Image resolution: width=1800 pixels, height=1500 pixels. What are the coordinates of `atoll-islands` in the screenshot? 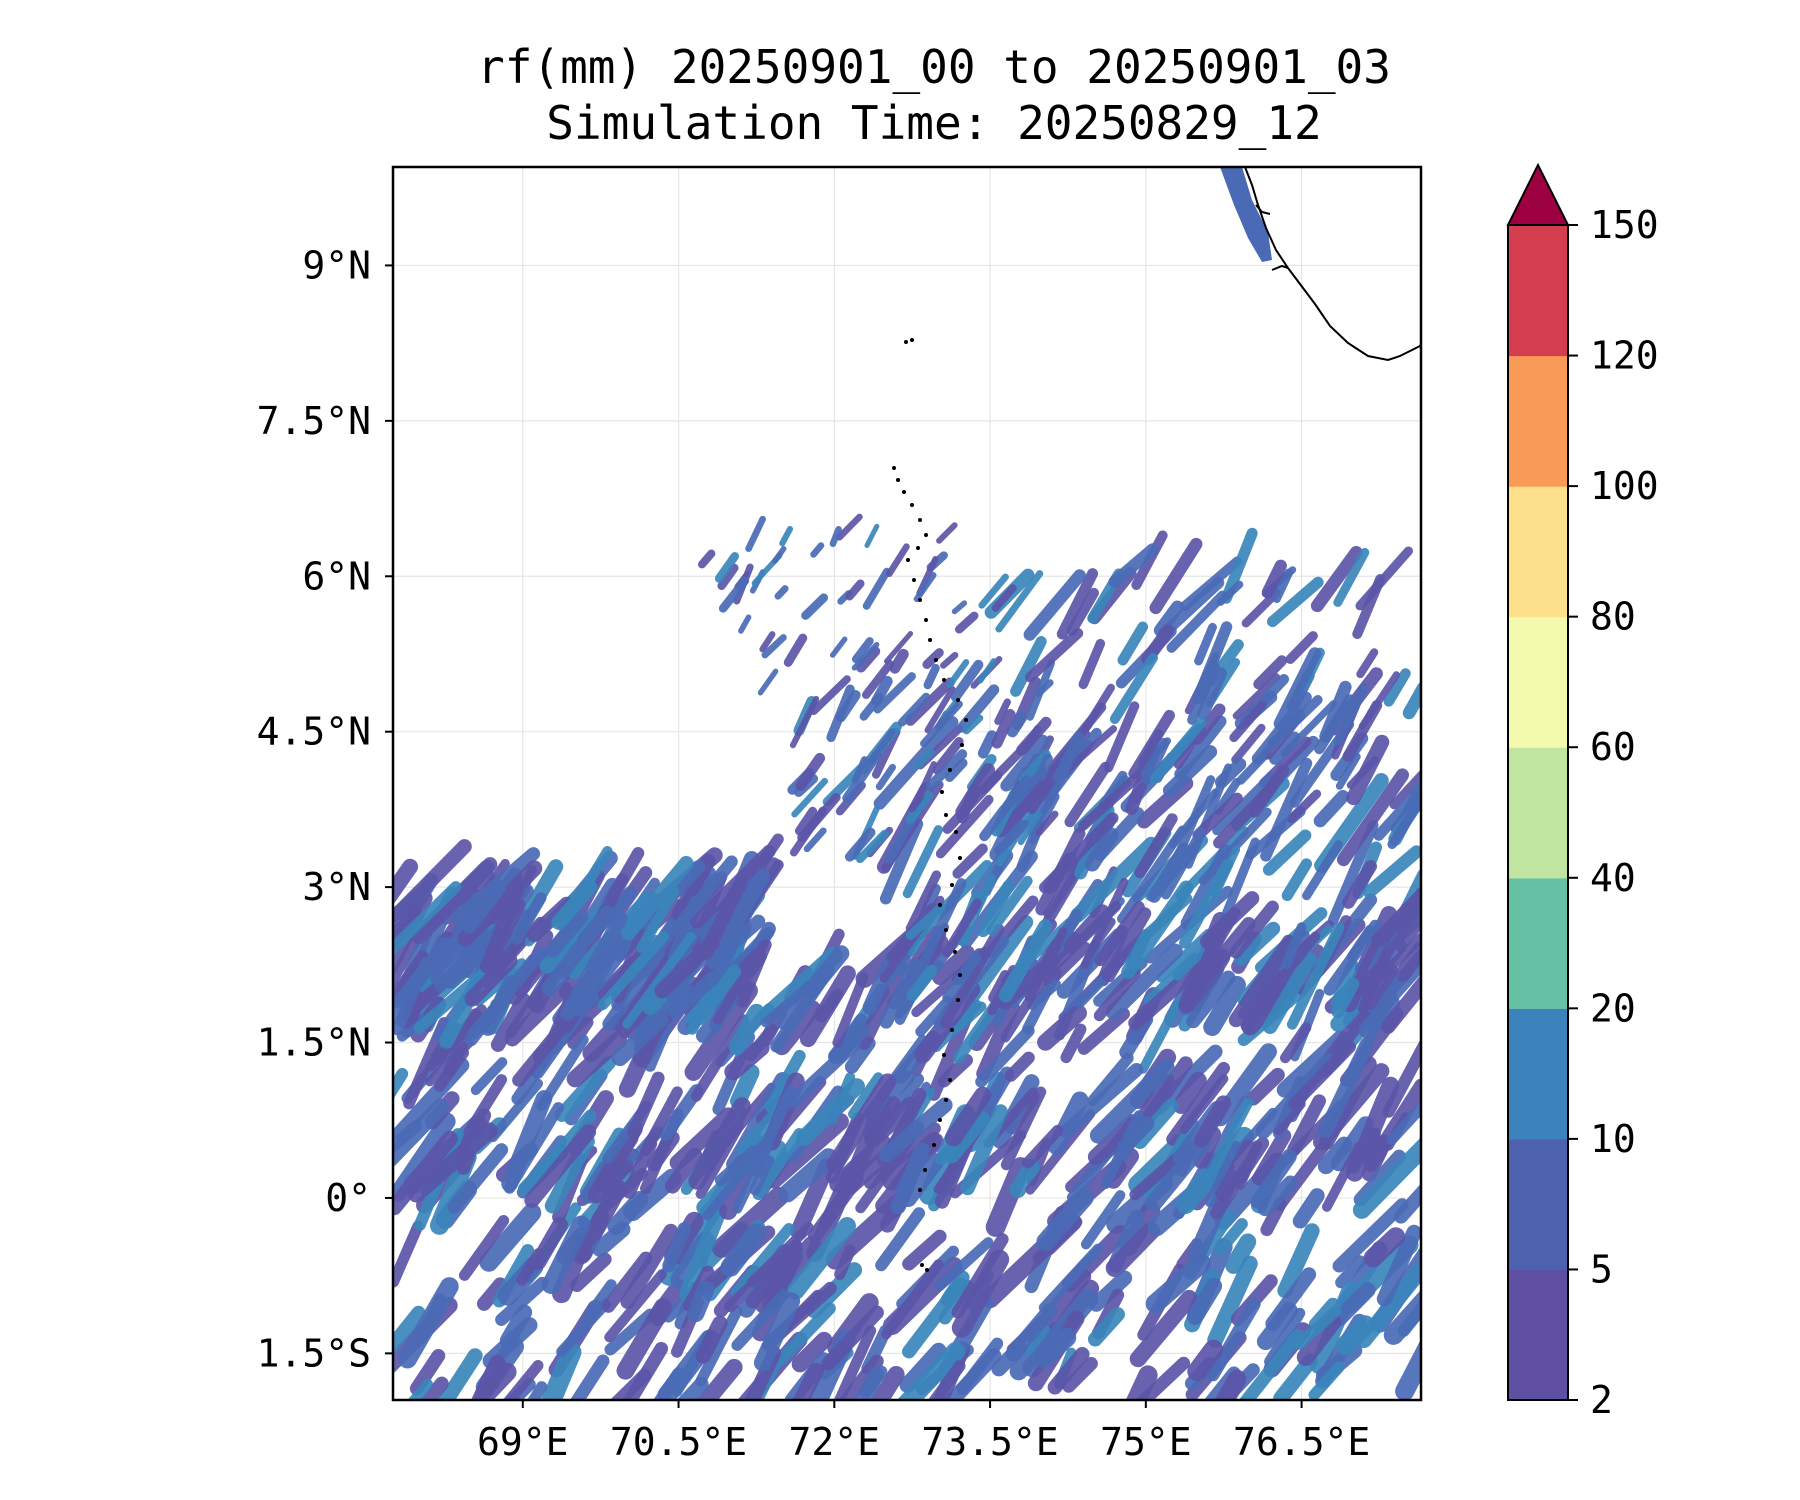 It's located at (930, 805).